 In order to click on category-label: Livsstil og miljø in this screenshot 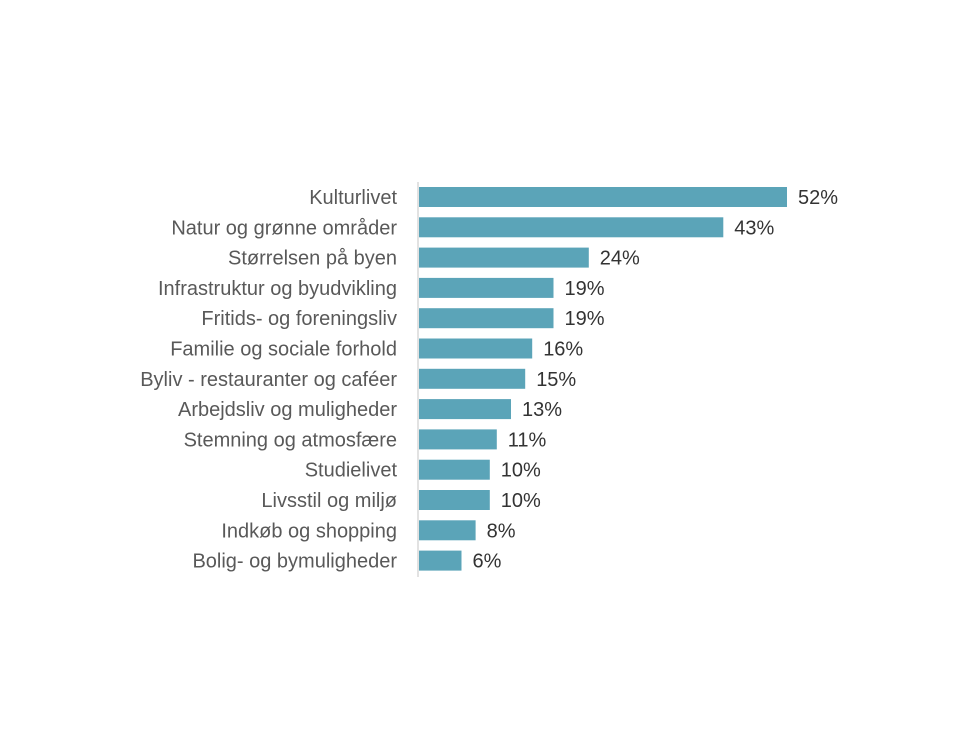, I will do `click(329, 501)`.